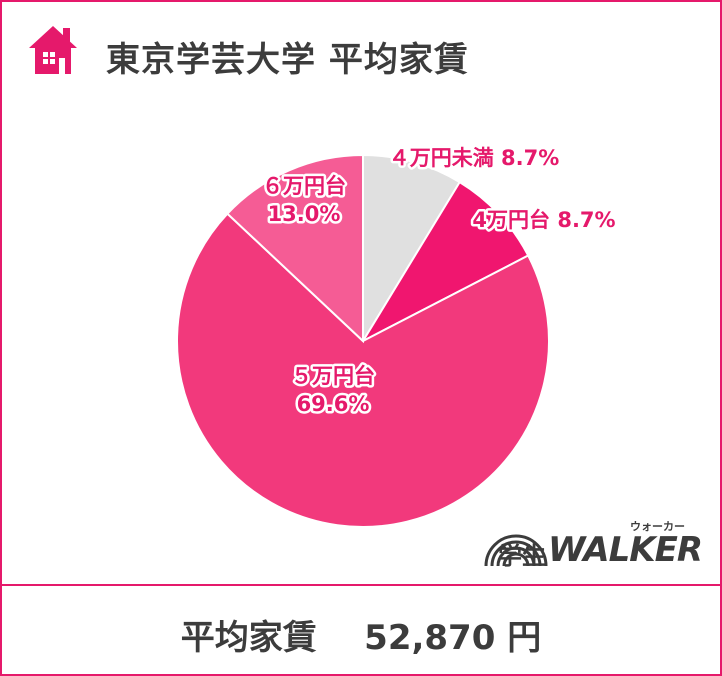  I want to click on house-icon, so click(53, 50).